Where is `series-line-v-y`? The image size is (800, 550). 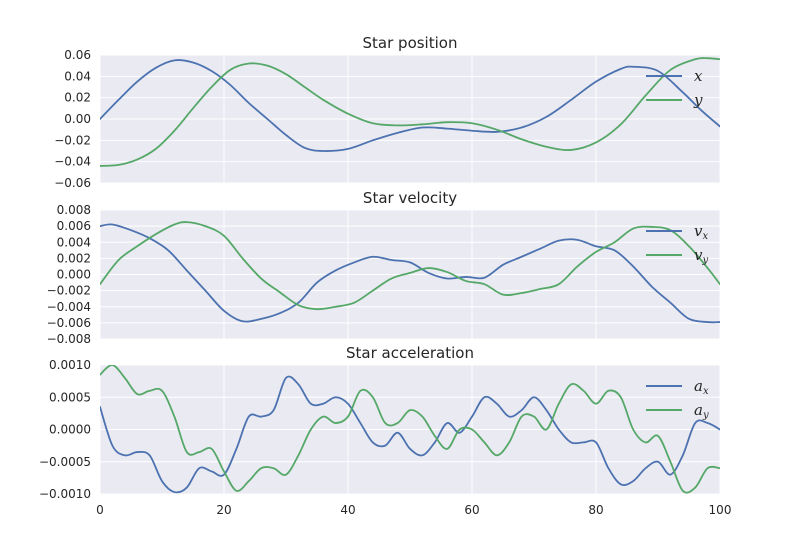
series-line-v-y is located at coordinates (410, 266).